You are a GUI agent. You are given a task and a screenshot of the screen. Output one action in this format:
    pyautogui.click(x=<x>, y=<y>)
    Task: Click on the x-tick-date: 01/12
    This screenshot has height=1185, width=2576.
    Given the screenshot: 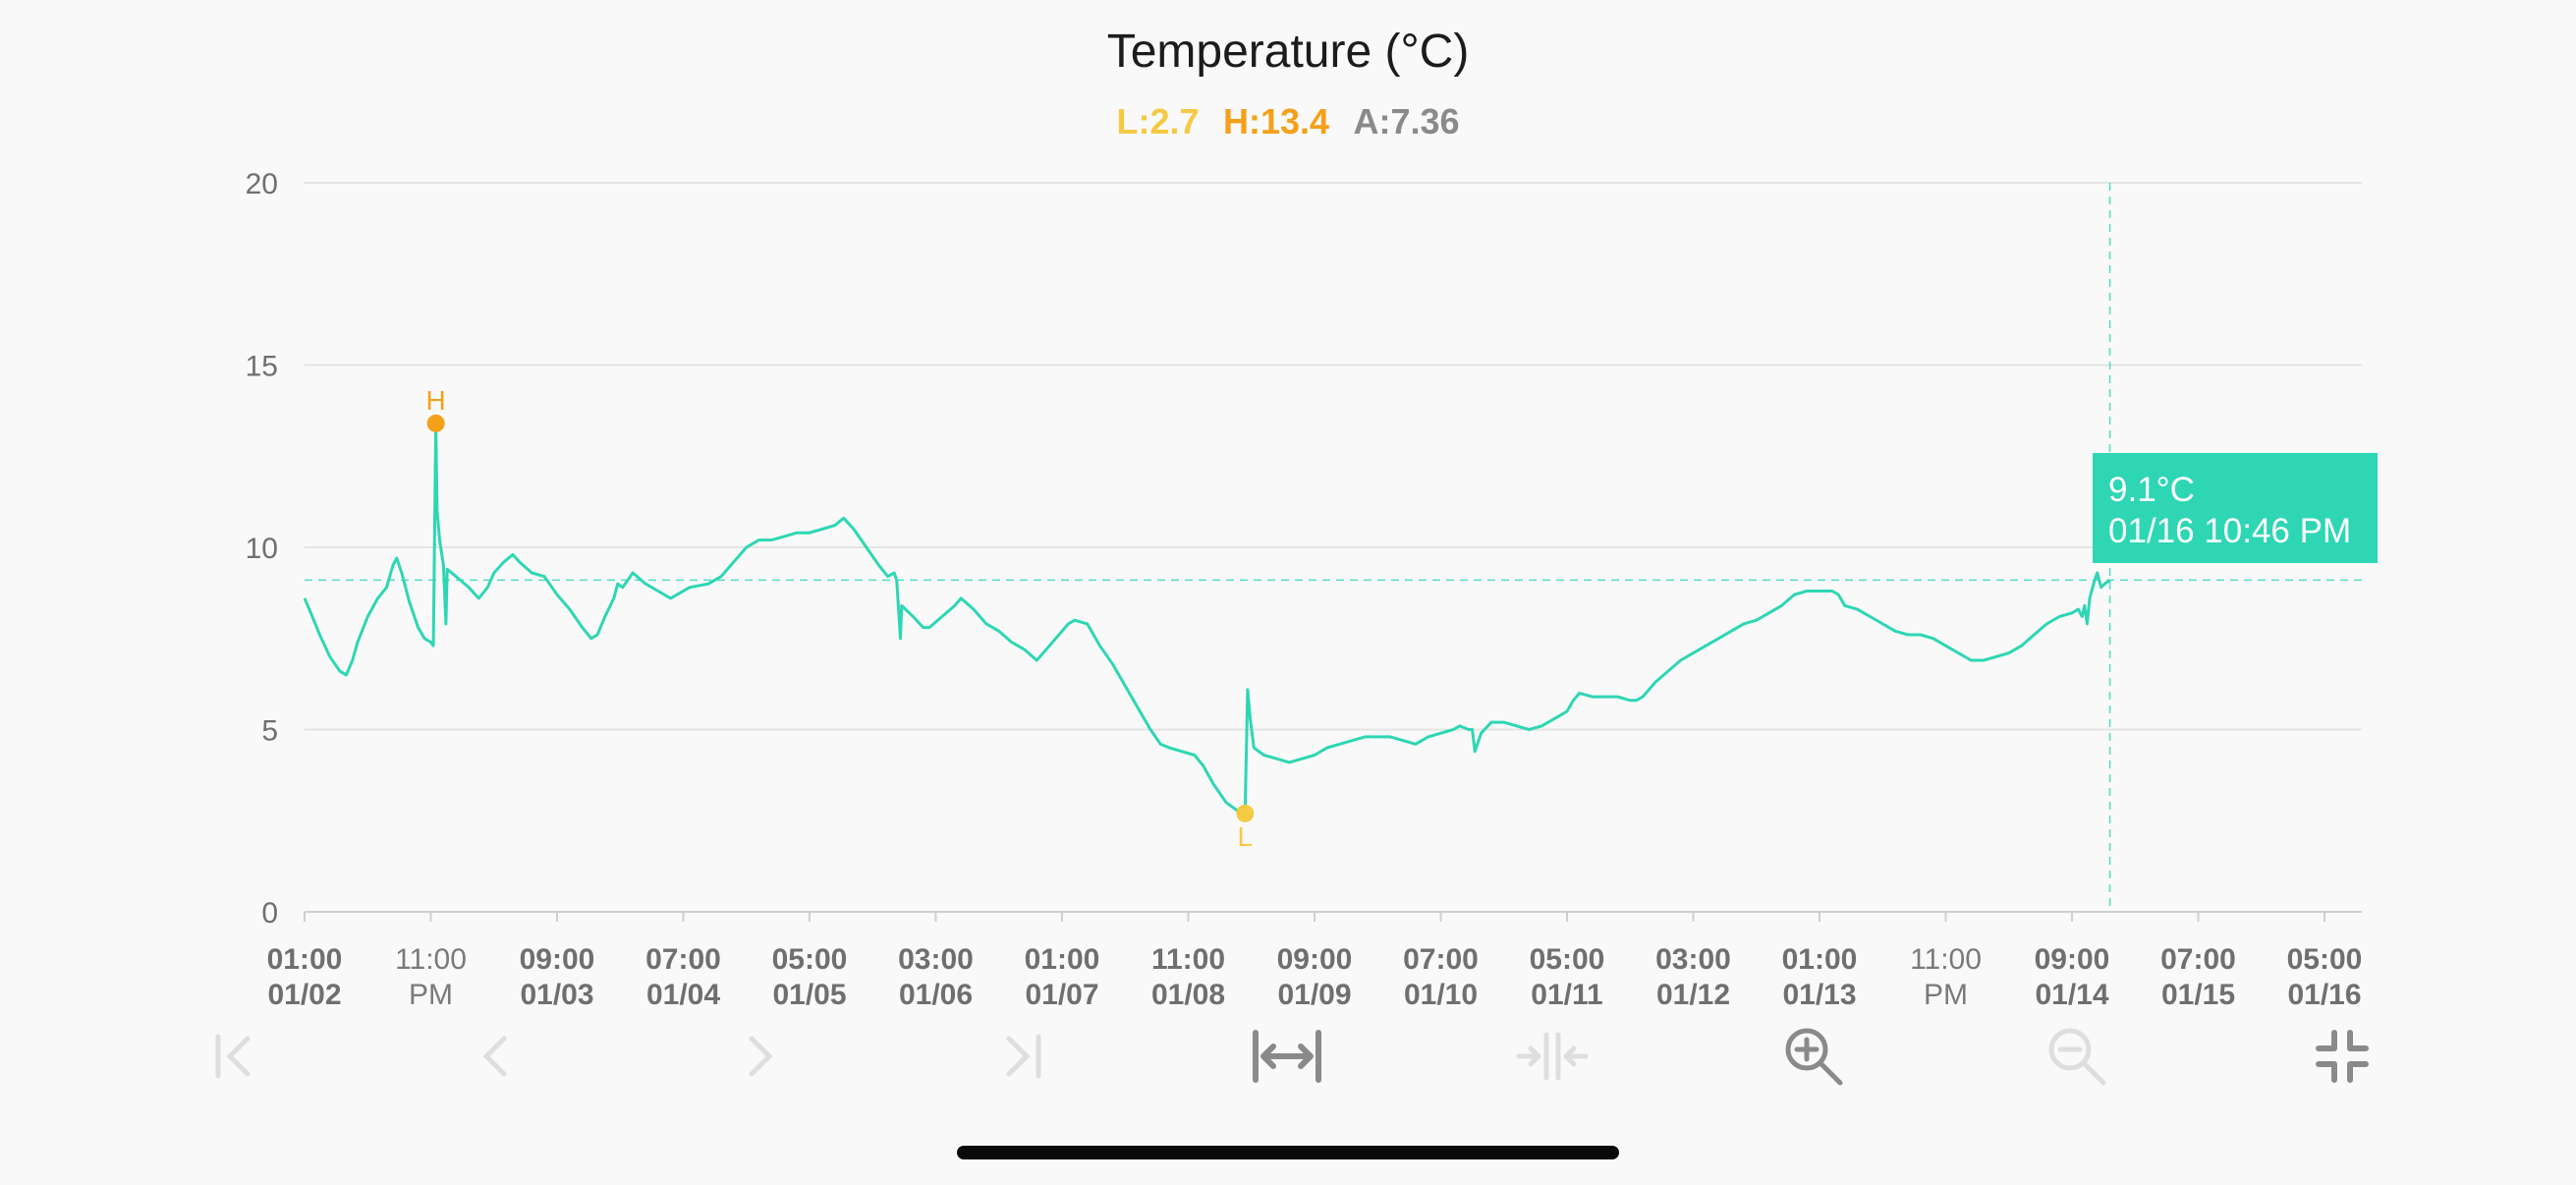 What is the action you would take?
    pyautogui.click(x=1693, y=995)
    